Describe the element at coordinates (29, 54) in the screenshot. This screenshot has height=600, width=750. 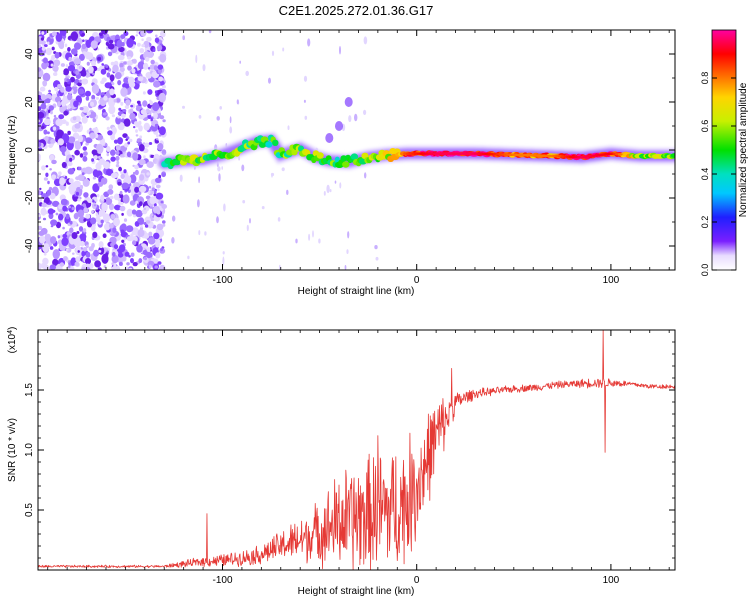
I see `y-tick-label: 40` at that location.